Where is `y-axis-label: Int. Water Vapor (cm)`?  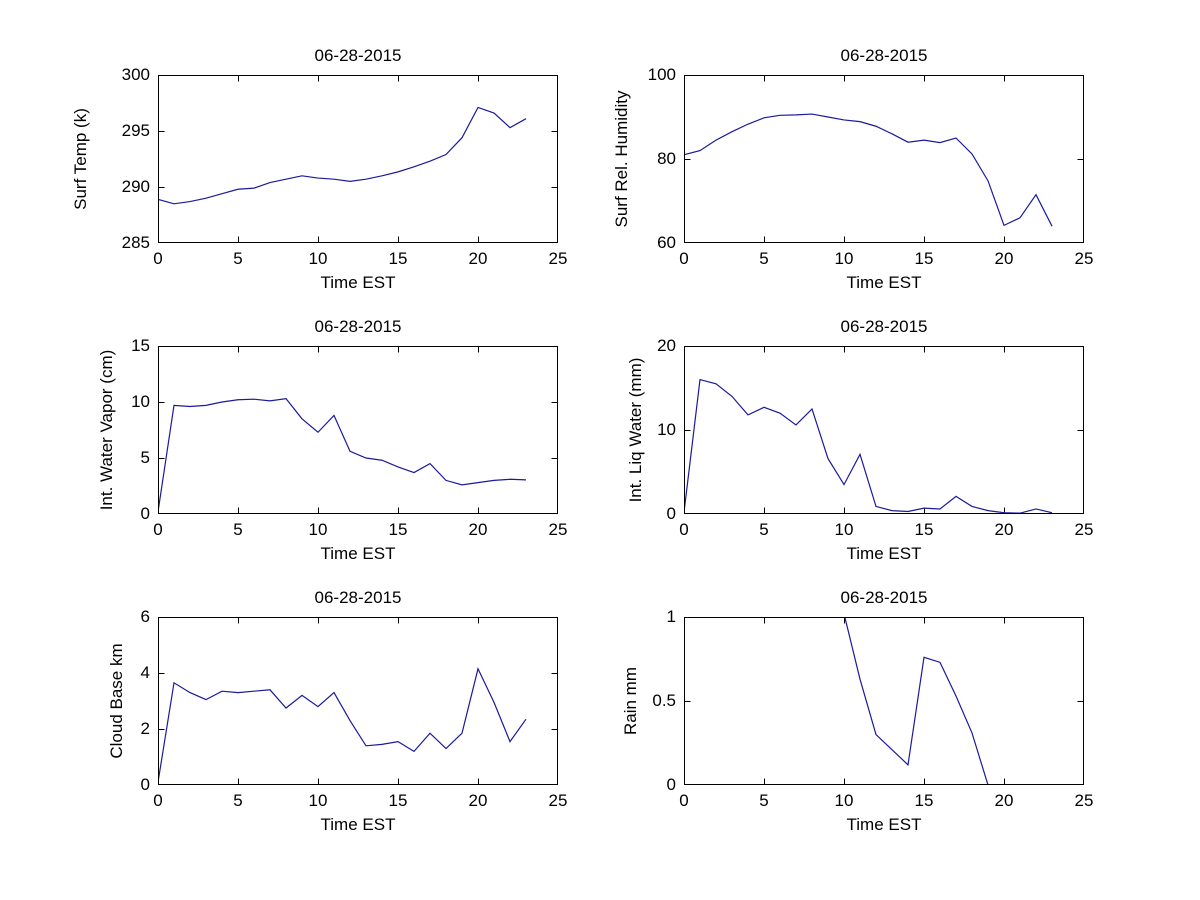 y-axis-label: Int. Water Vapor (cm) is located at coordinates (106, 430).